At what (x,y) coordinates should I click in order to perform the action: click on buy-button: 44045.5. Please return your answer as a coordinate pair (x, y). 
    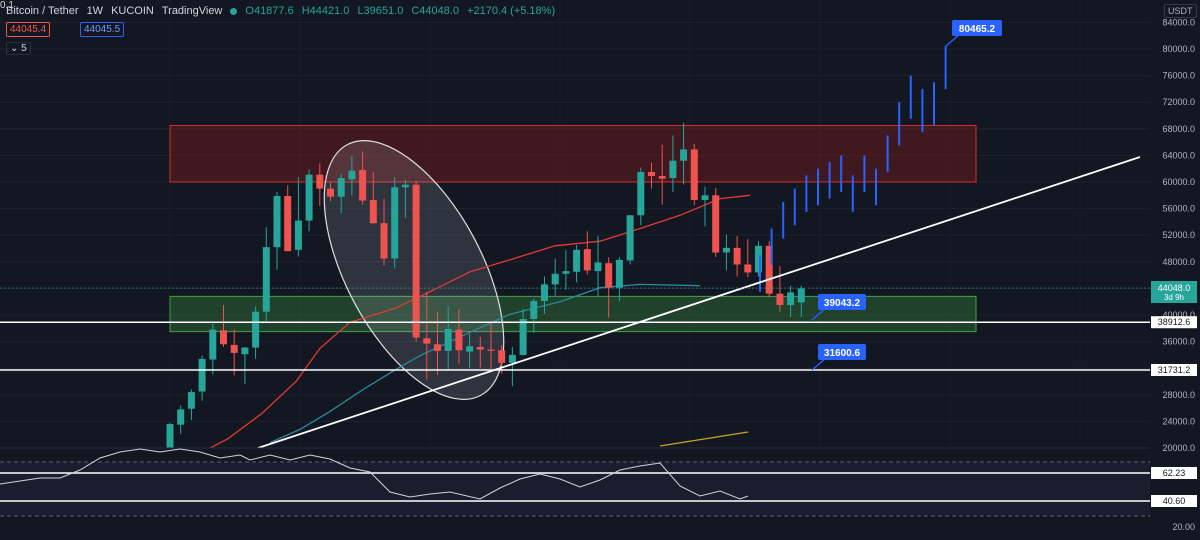
    Looking at the image, I should click on (102, 29).